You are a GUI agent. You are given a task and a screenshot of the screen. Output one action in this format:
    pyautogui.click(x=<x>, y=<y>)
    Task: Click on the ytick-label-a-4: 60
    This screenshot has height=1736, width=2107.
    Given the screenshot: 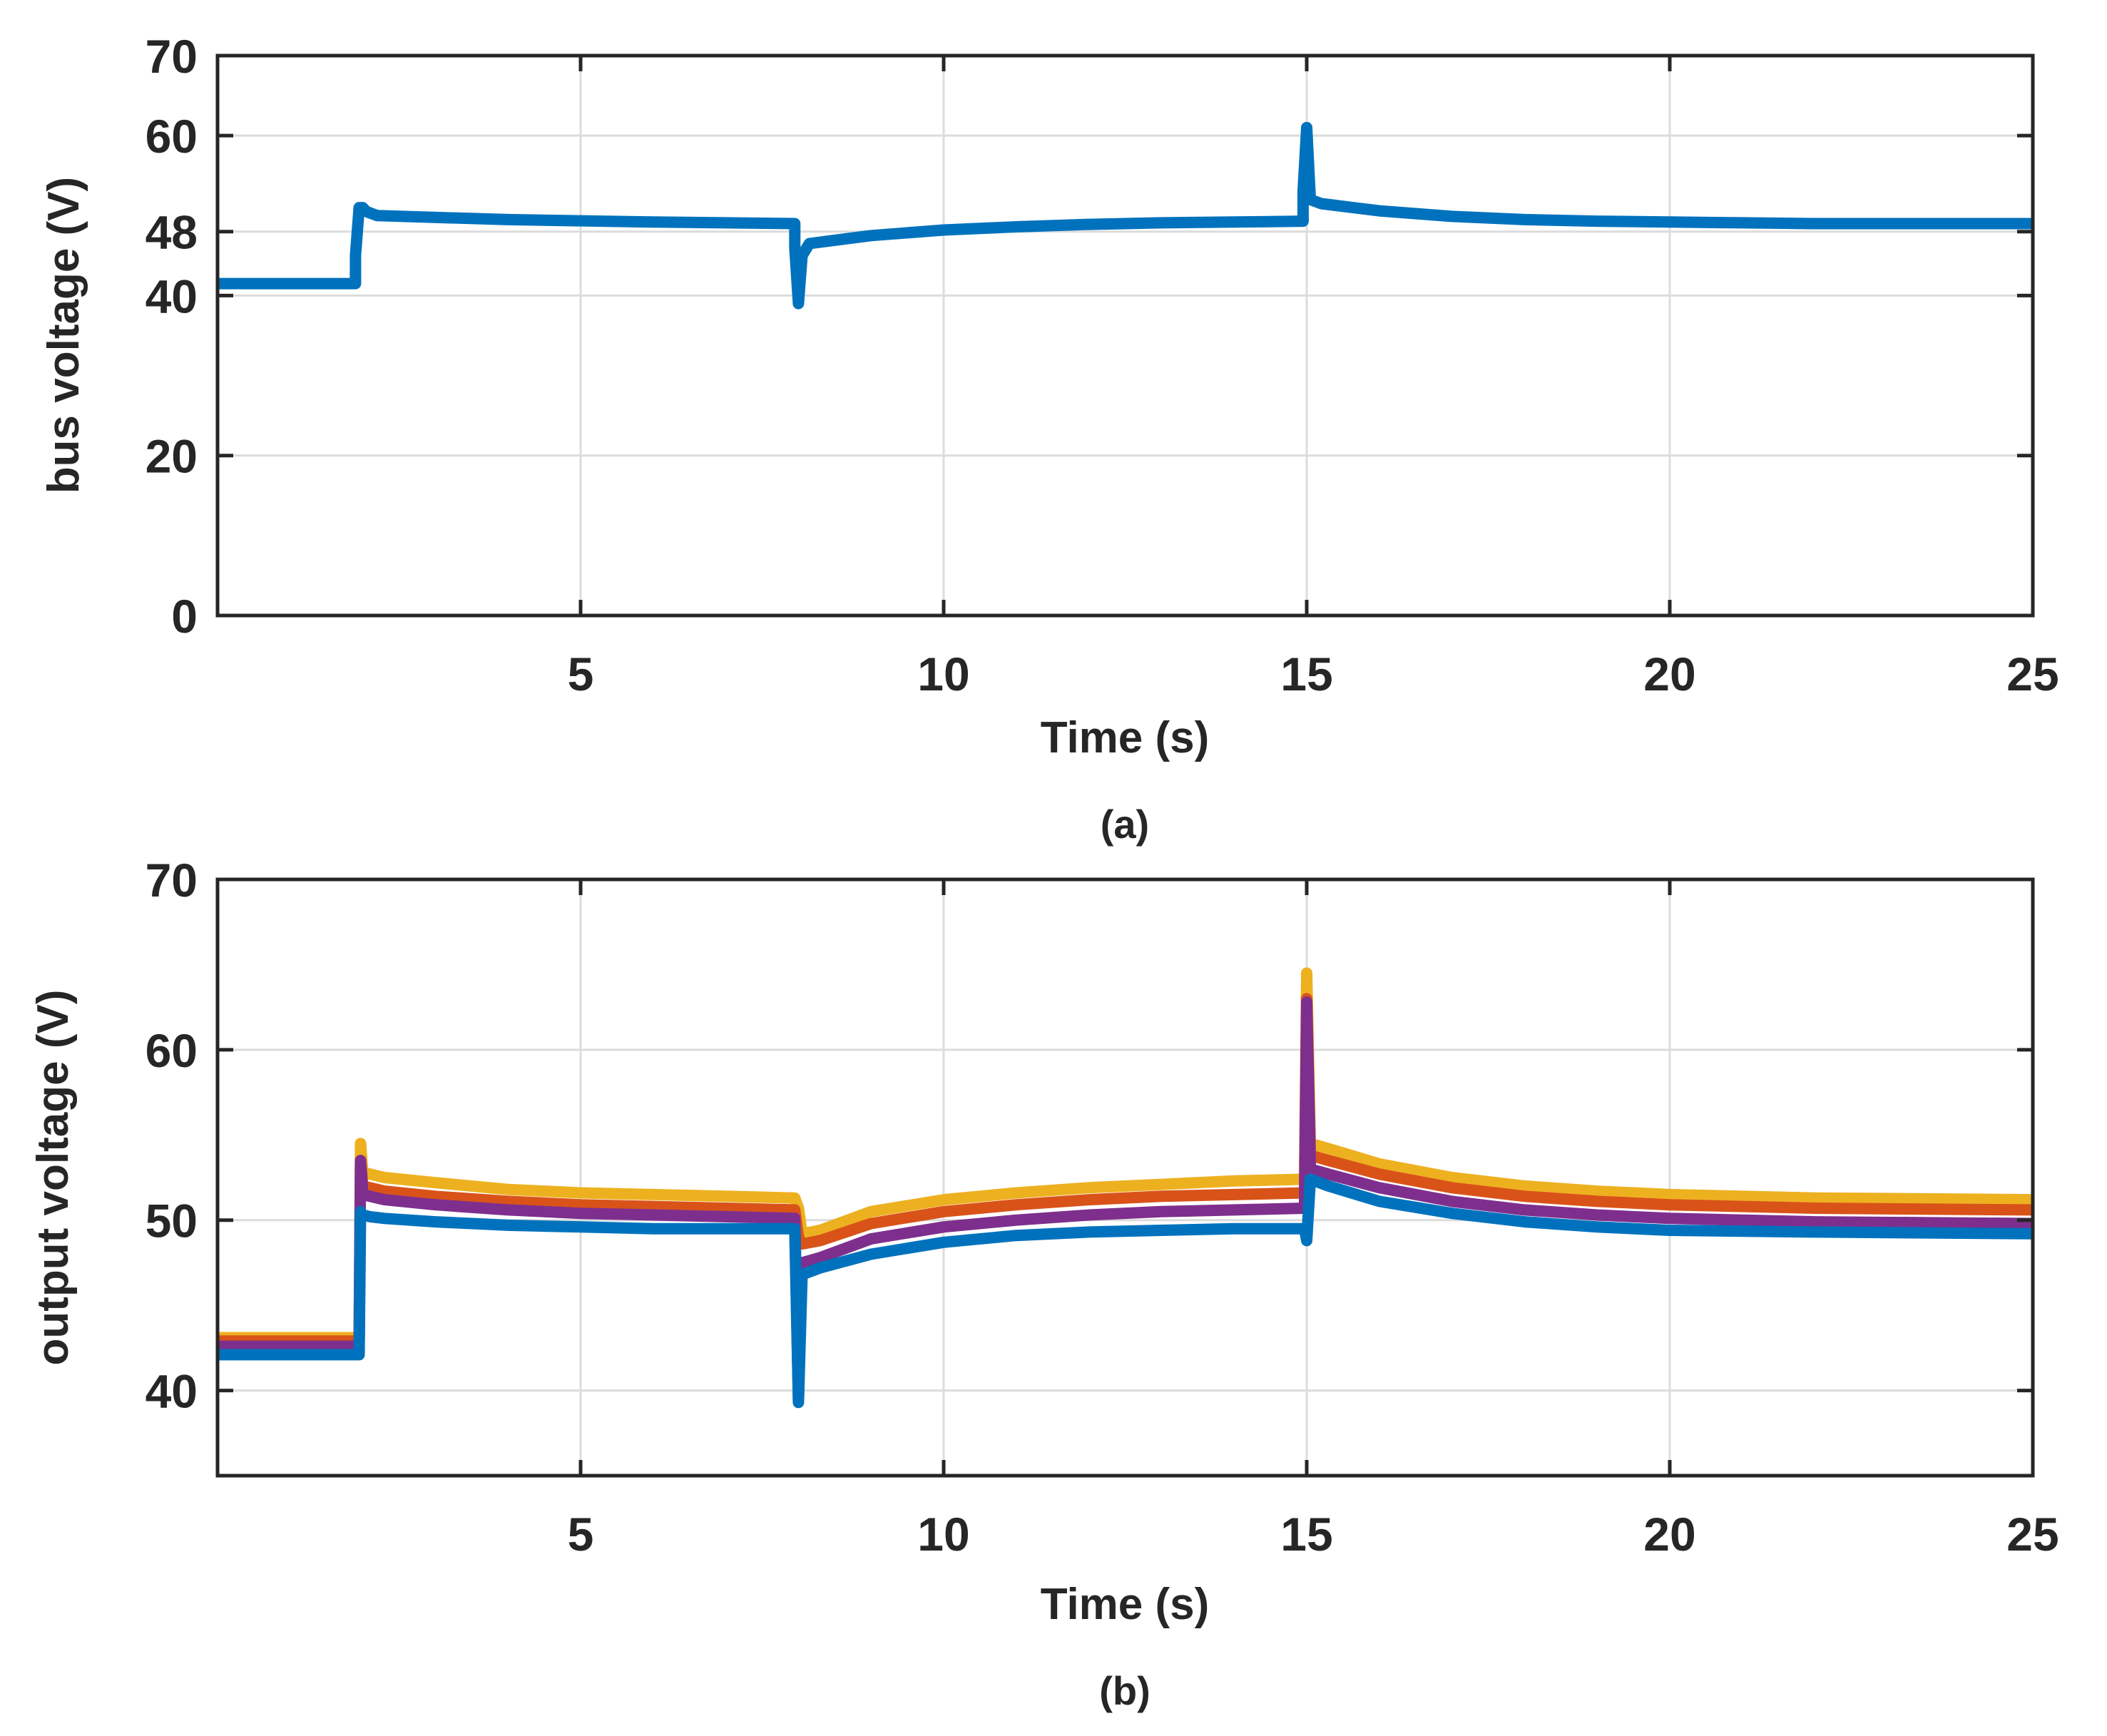 What is the action you would take?
    pyautogui.click(x=172, y=136)
    